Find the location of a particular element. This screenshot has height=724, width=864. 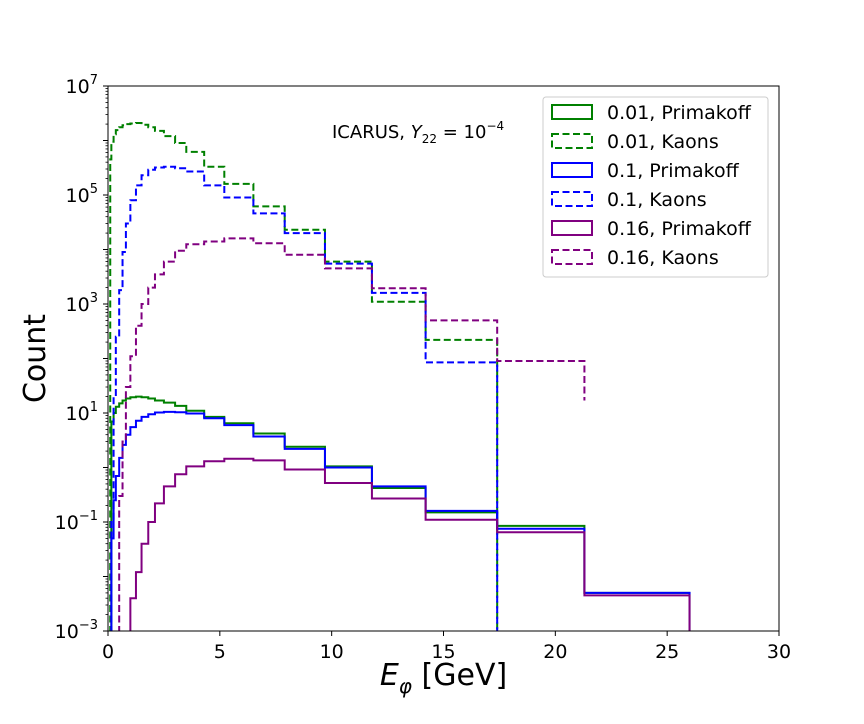

legend-label: 0.01, Primakoff is located at coordinates (679, 113).